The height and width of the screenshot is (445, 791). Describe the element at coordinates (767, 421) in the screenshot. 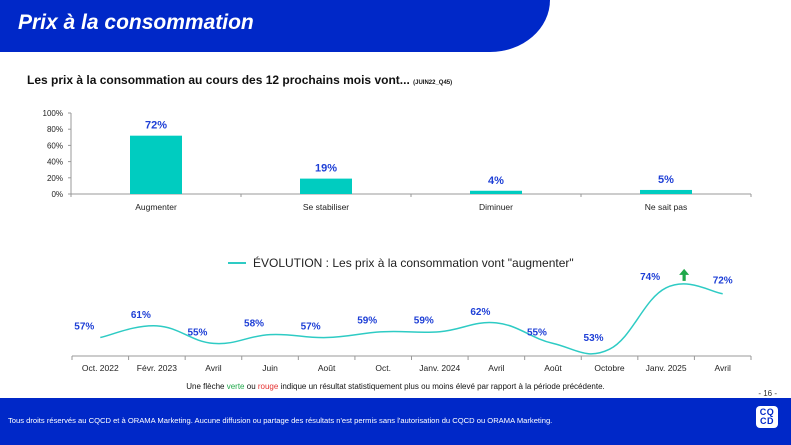

I see `logo-line2: CD` at that location.